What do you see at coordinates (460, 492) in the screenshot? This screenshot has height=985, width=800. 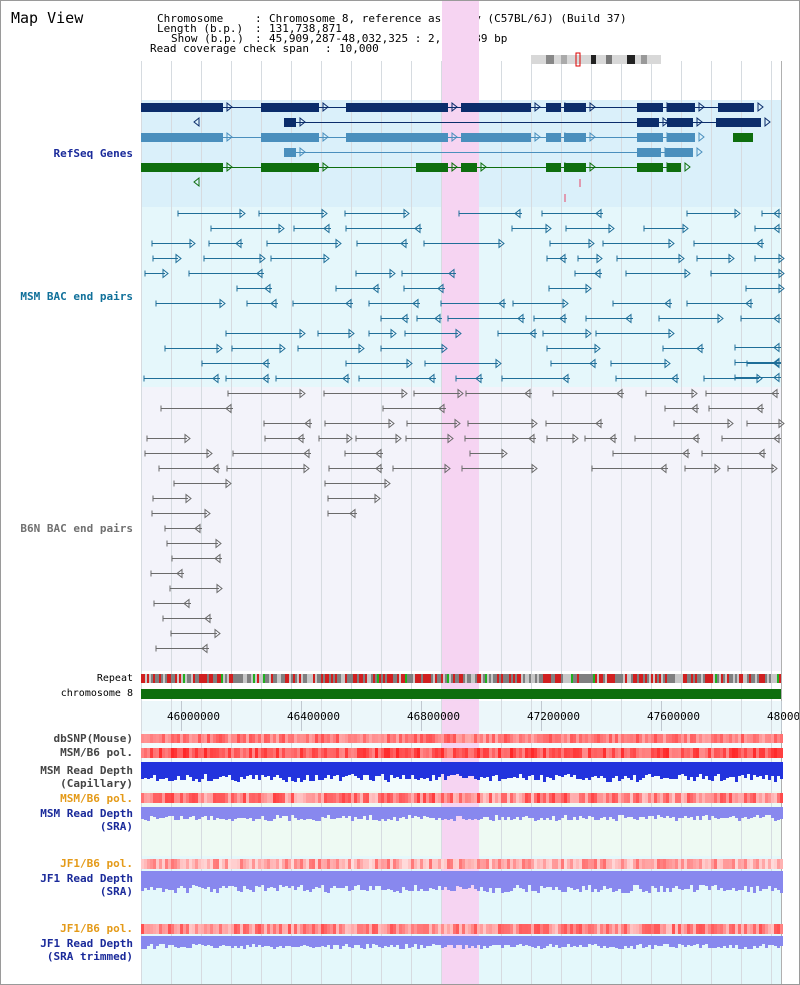 I see `highlight-region` at bounding box center [460, 492].